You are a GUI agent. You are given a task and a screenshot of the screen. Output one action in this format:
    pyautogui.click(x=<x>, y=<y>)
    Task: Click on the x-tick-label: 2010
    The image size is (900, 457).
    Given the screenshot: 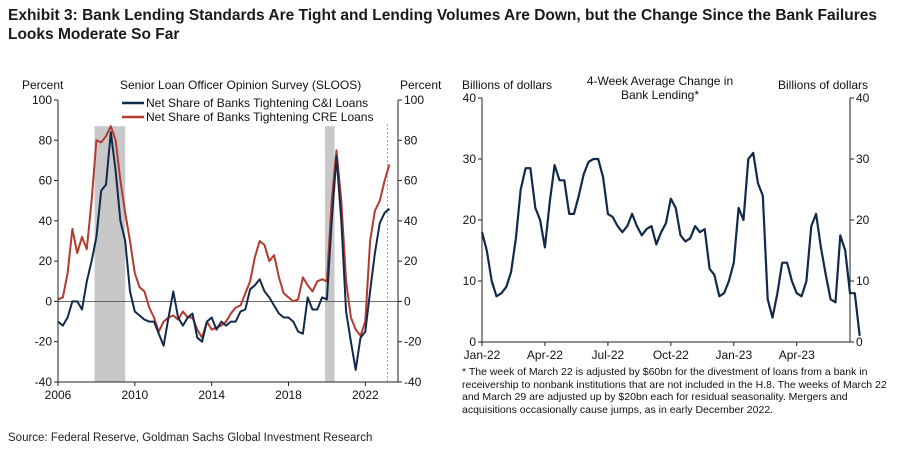 What is the action you would take?
    pyautogui.click(x=134, y=395)
    